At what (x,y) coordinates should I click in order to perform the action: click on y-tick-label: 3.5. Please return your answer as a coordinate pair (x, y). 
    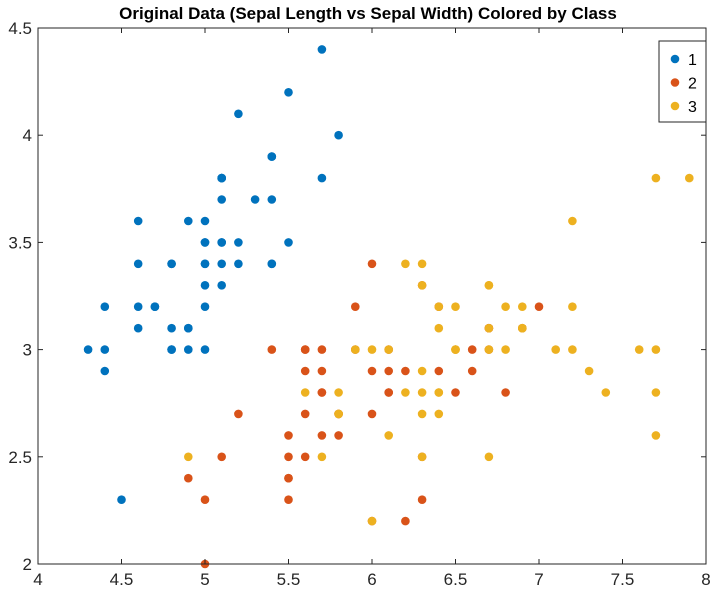
    Looking at the image, I should click on (20, 242).